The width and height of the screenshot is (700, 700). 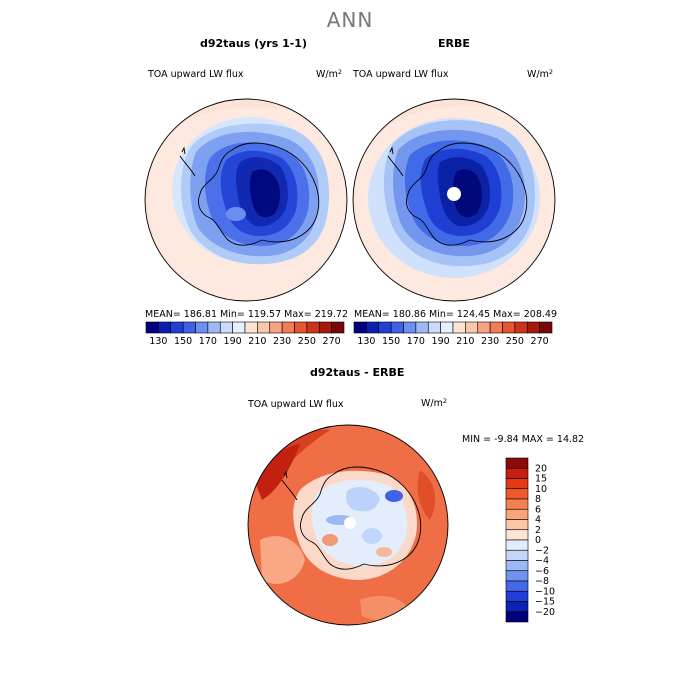 What do you see at coordinates (456, 314) in the screenshot?
I see `panel2-stats: MEAN= 180.86 Min= 124.45 Max= 208.49` at bounding box center [456, 314].